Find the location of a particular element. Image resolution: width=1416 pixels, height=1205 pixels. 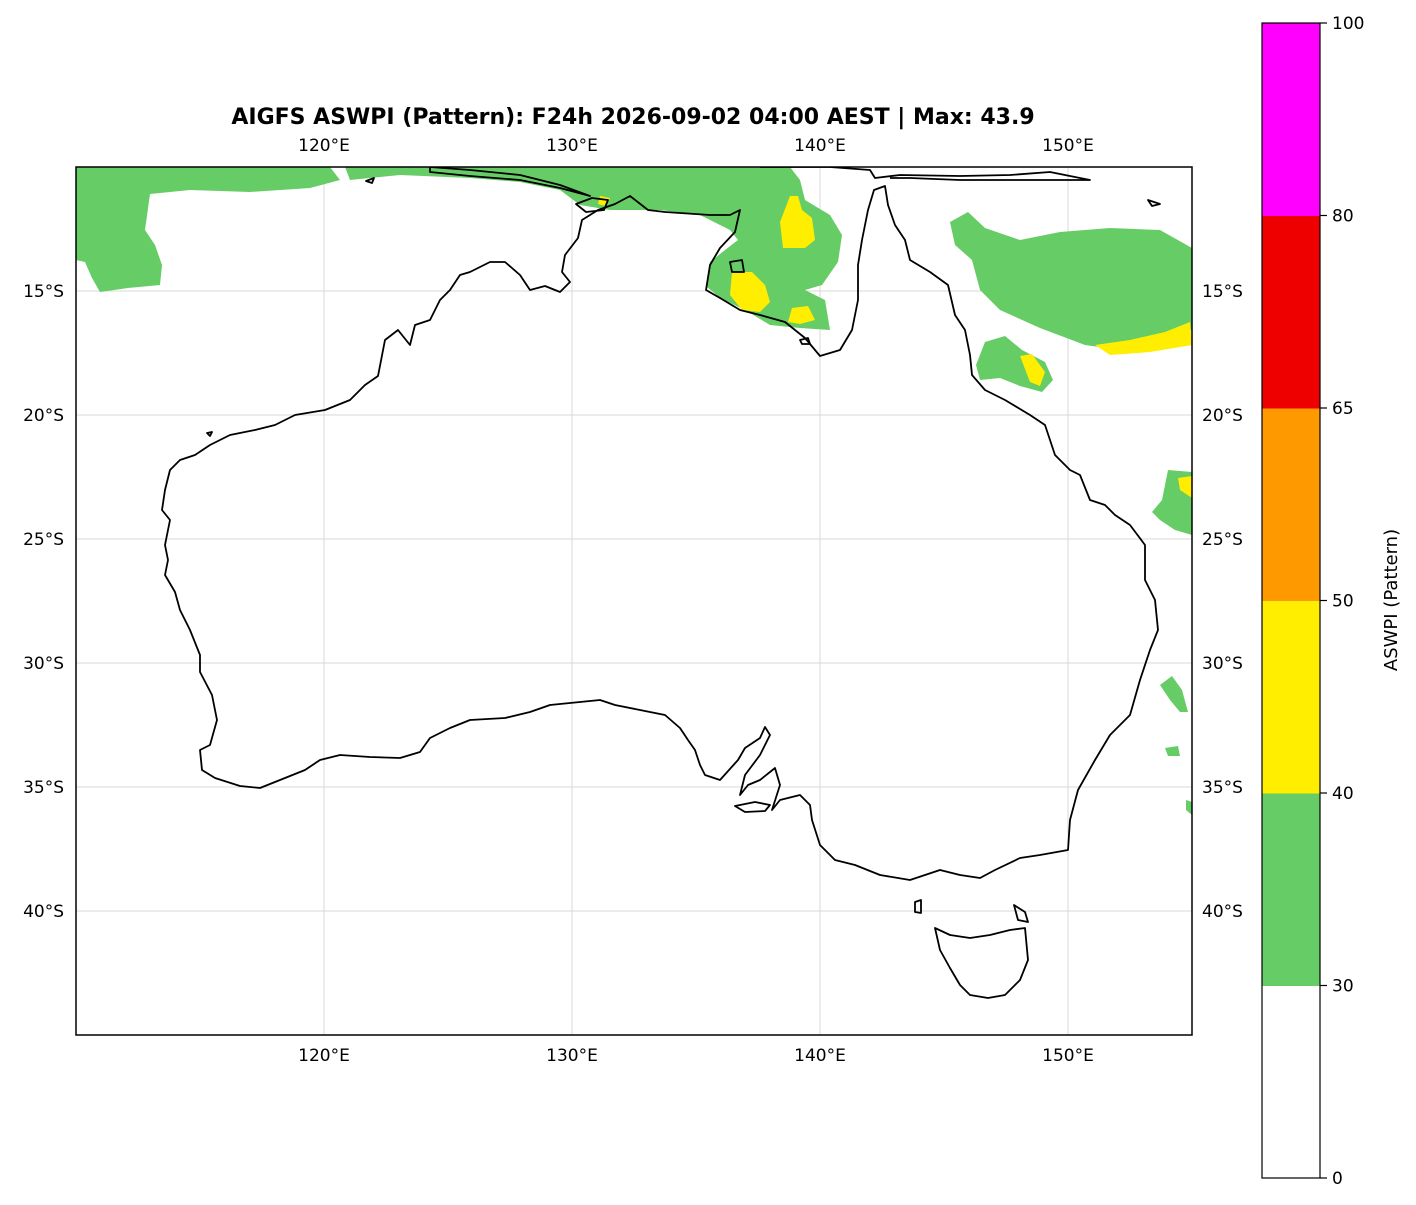

lon-label-bottom: 120°E is located at coordinates (324, 1056).